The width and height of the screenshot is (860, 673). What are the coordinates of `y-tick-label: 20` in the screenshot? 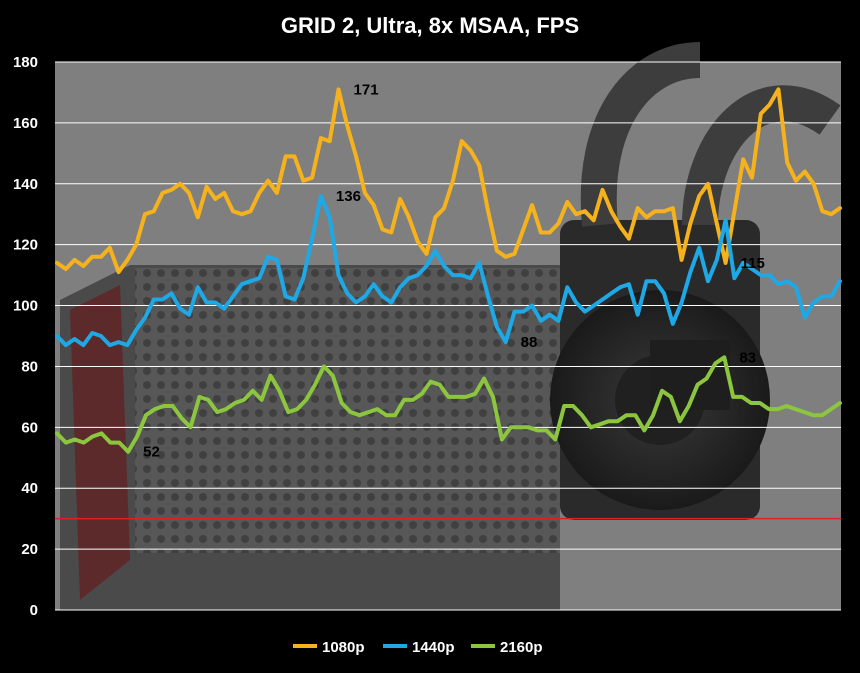 It's located at (29, 549).